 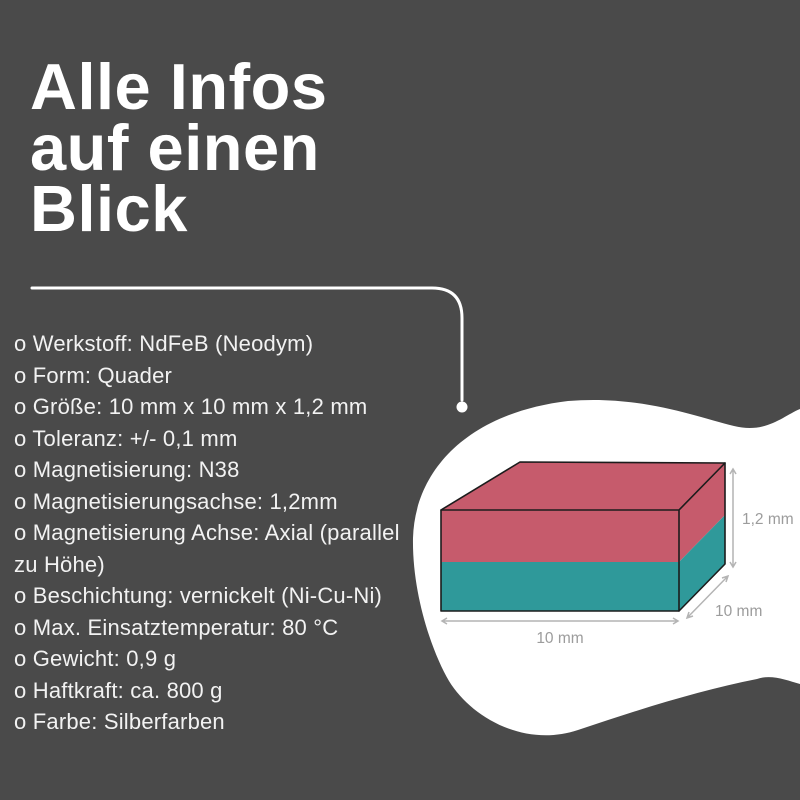 What do you see at coordinates (59, 564) in the screenshot?
I see `spec-item-wrap: zu Höhe)` at bounding box center [59, 564].